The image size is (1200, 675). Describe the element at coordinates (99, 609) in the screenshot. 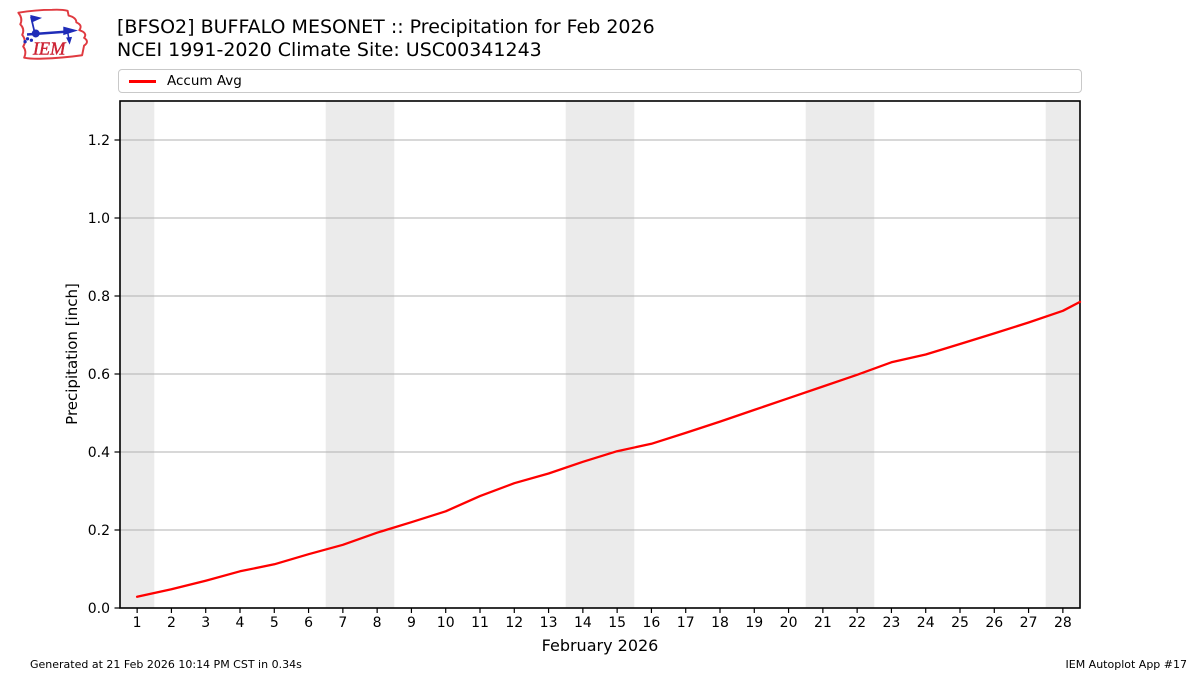

I see `y-tick-label: 0.0` at that location.